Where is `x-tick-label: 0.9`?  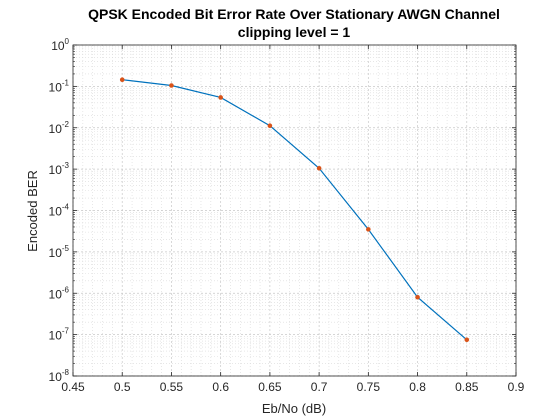 x-tick-label: 0.9 is located at coordinates (516, 387).